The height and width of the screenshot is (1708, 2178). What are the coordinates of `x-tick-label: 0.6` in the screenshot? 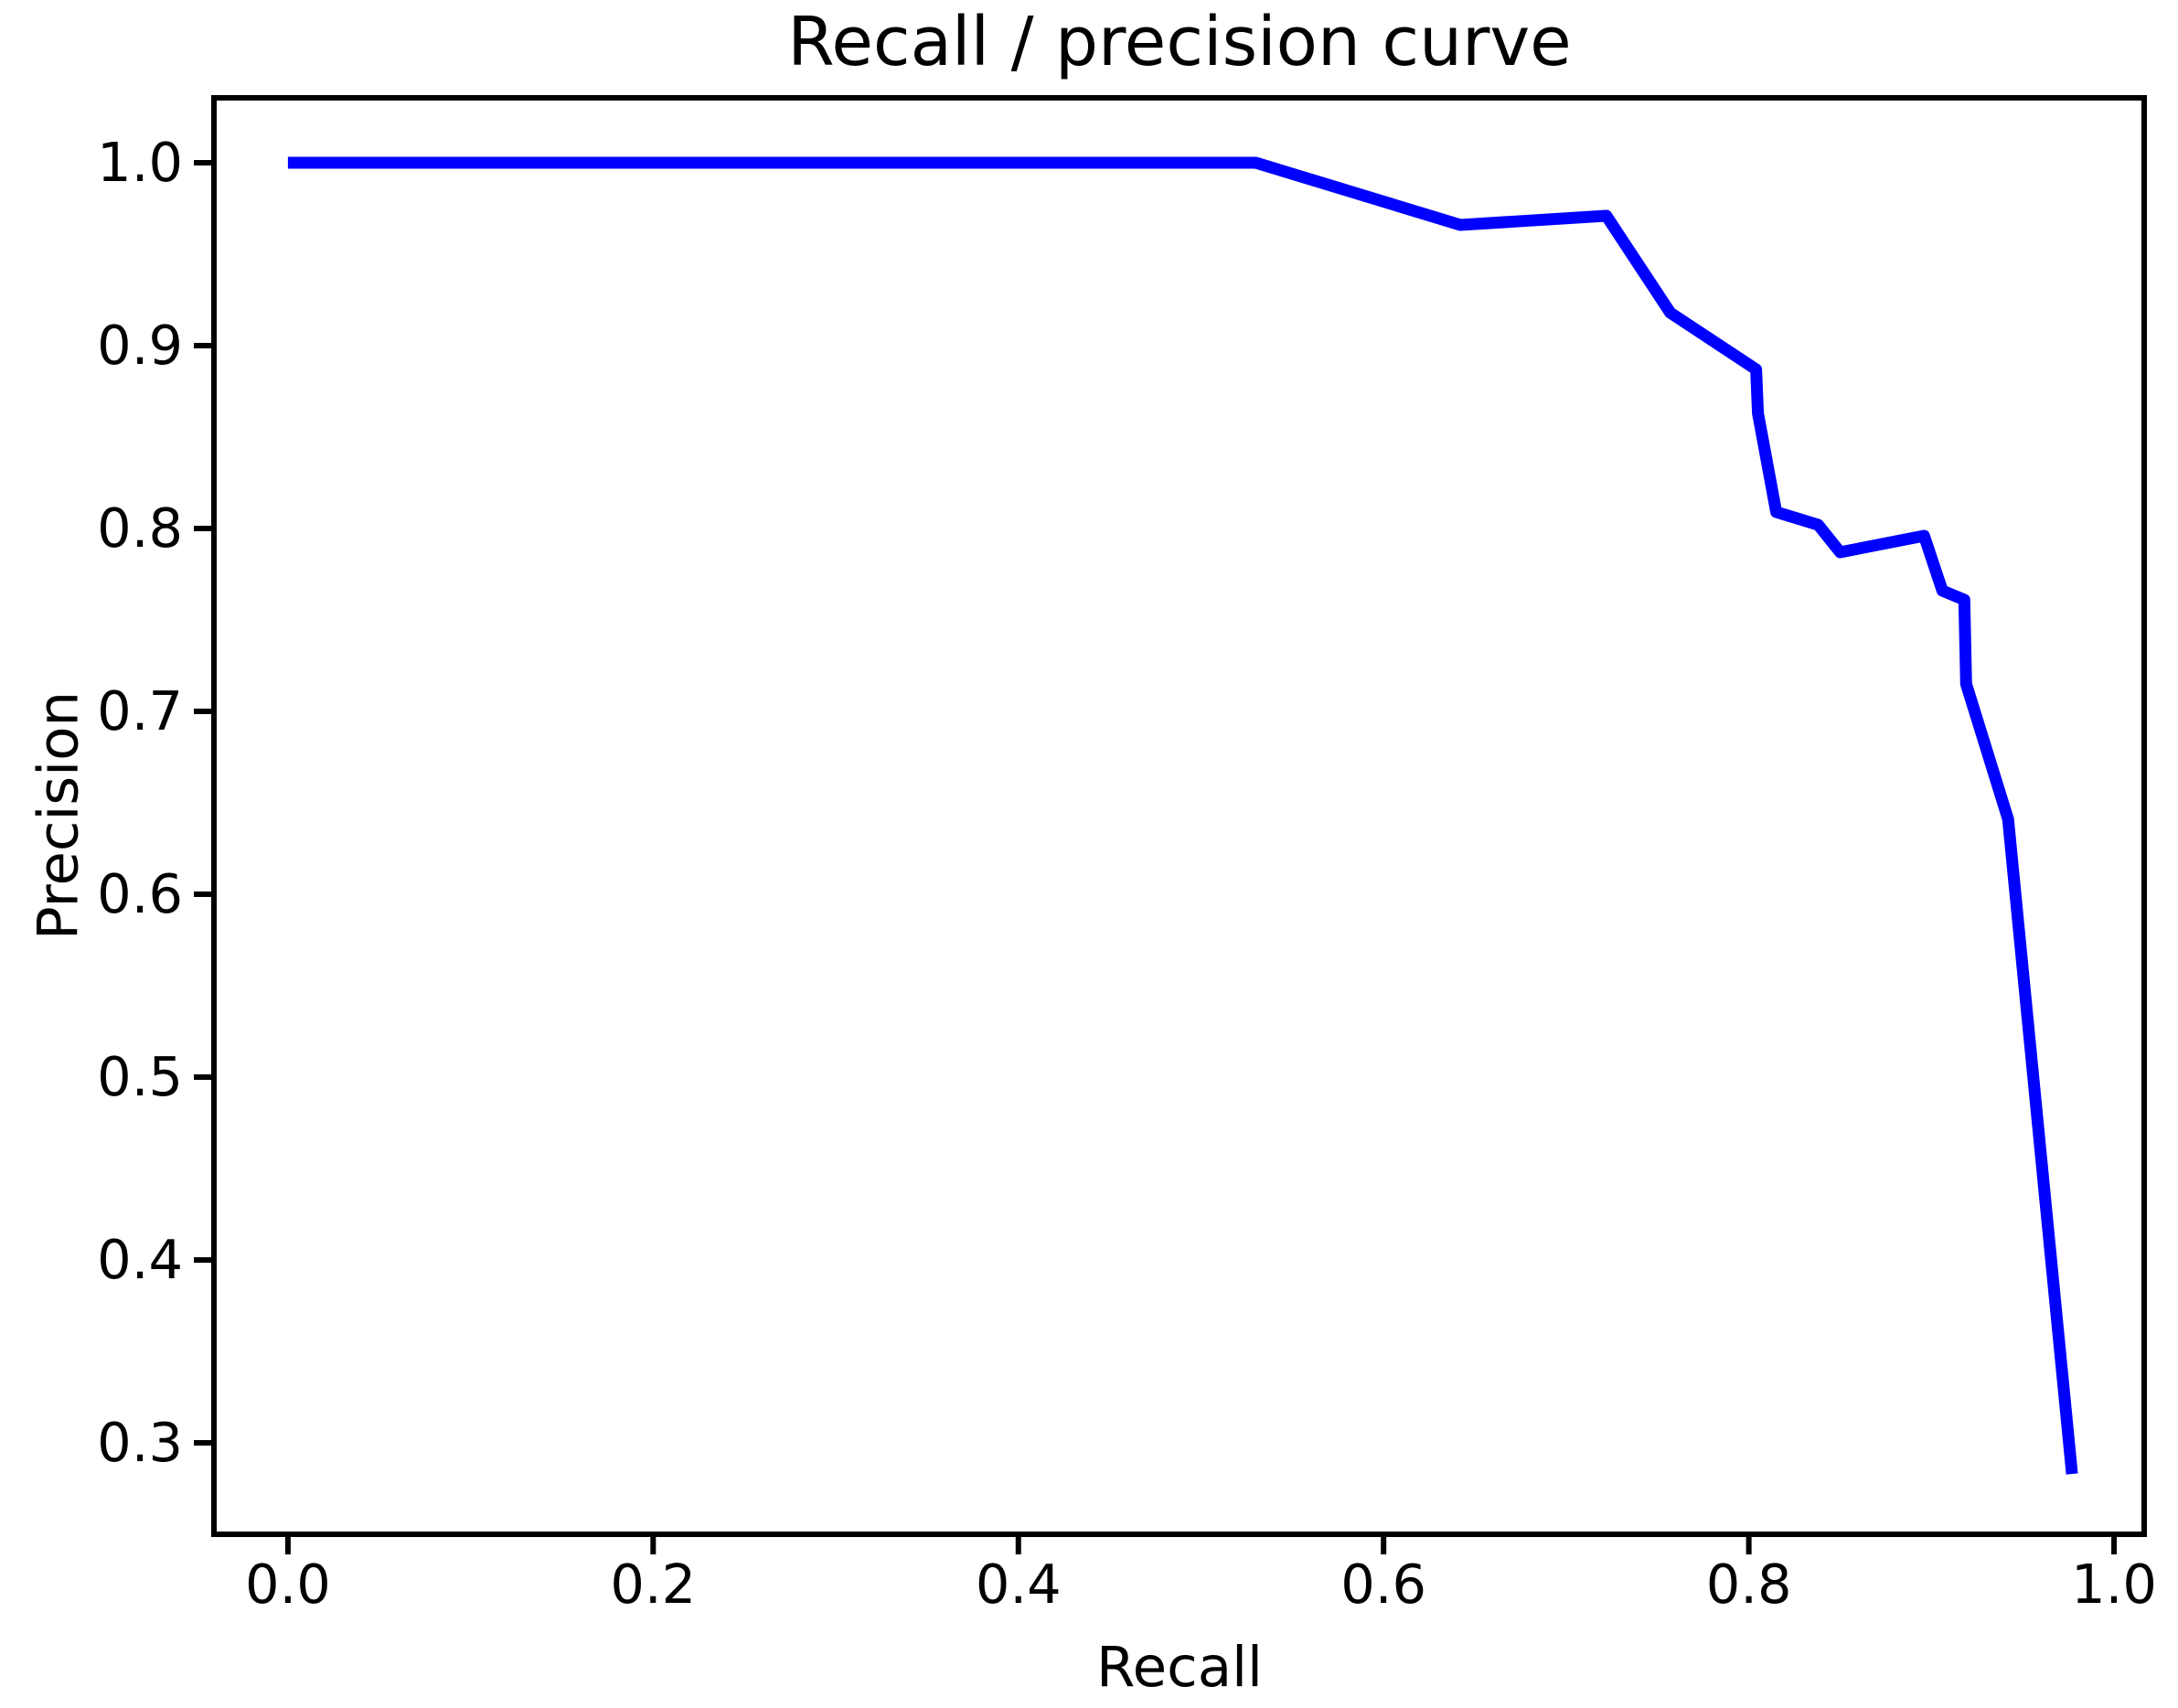 It's located at (1383, 1584).